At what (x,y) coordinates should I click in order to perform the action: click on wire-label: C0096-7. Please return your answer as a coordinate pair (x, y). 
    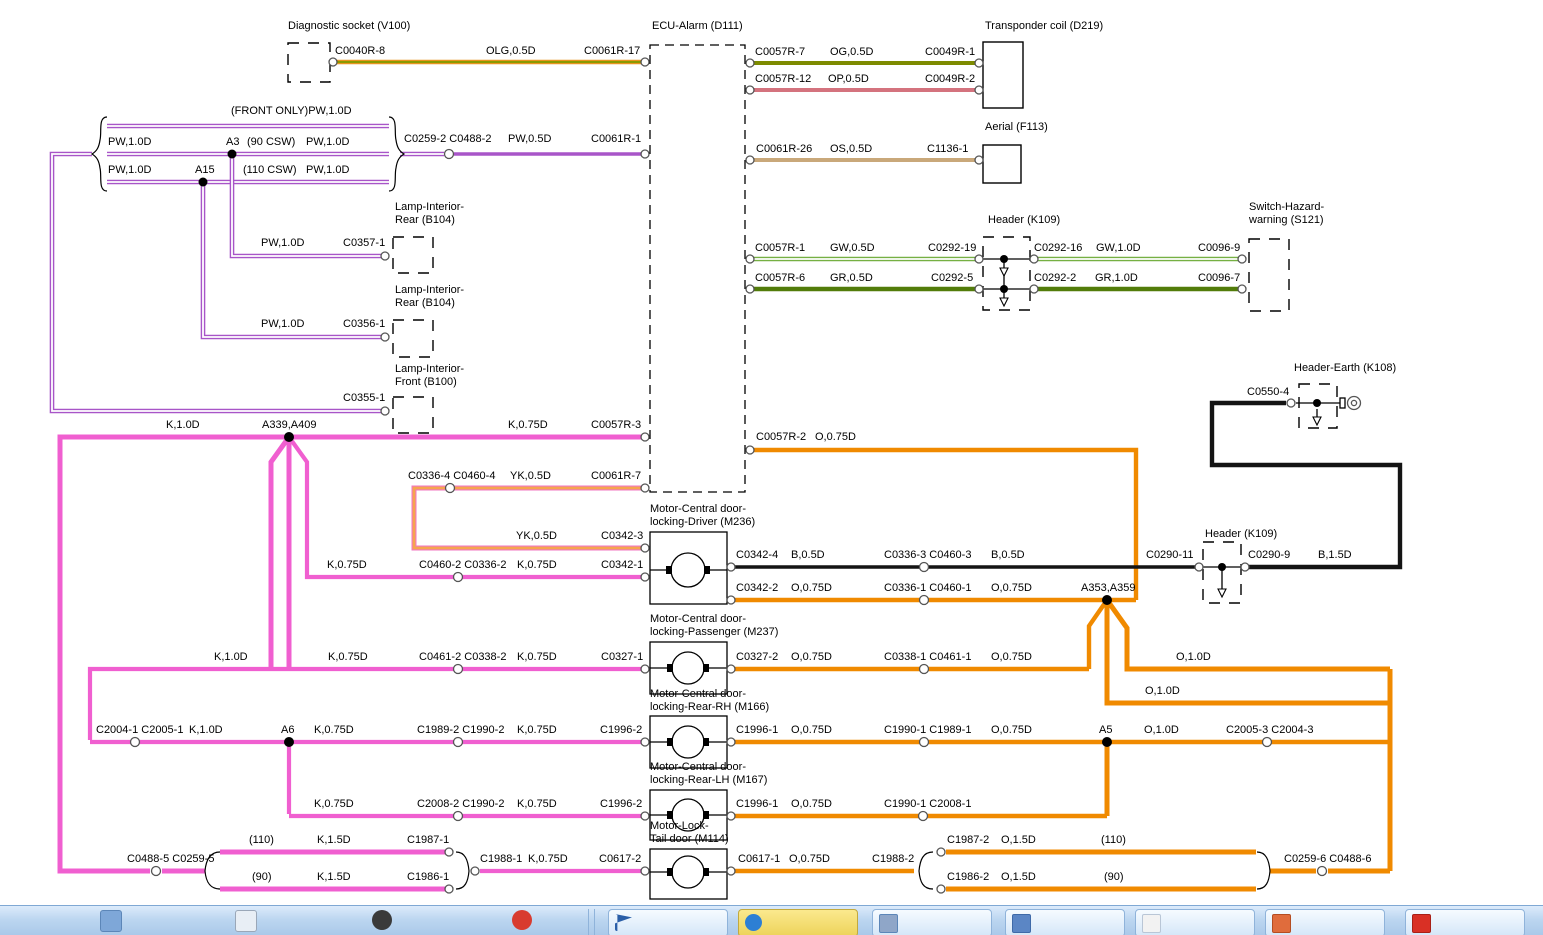
    Looking at the image, I should click on (1219, 278).